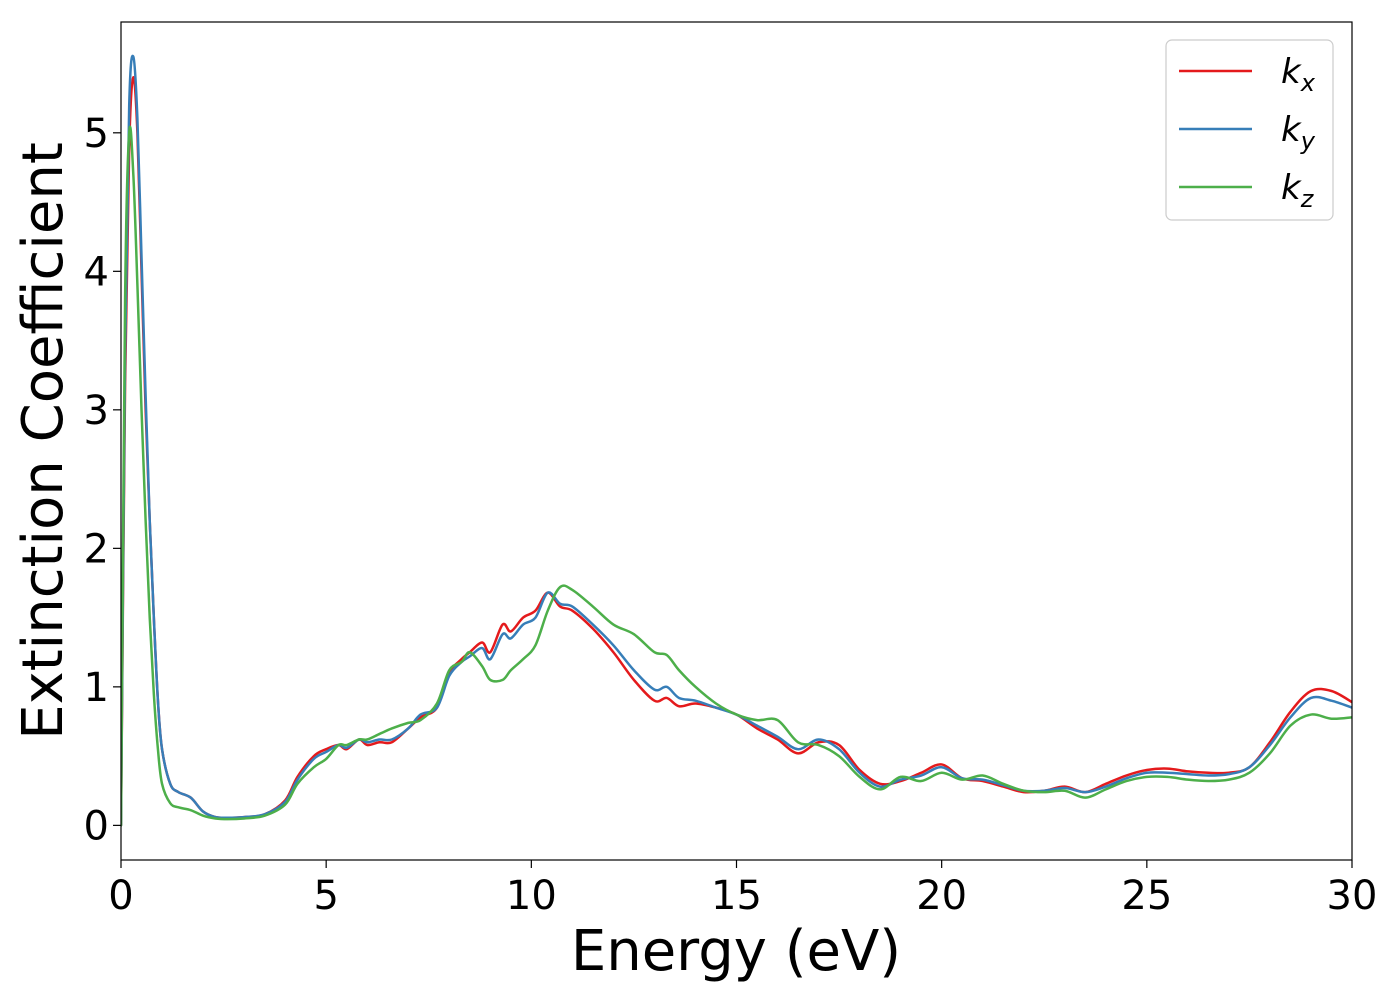  I want to click on x-axis: 0 5 10 15 20 25 30, so click(742, 889).